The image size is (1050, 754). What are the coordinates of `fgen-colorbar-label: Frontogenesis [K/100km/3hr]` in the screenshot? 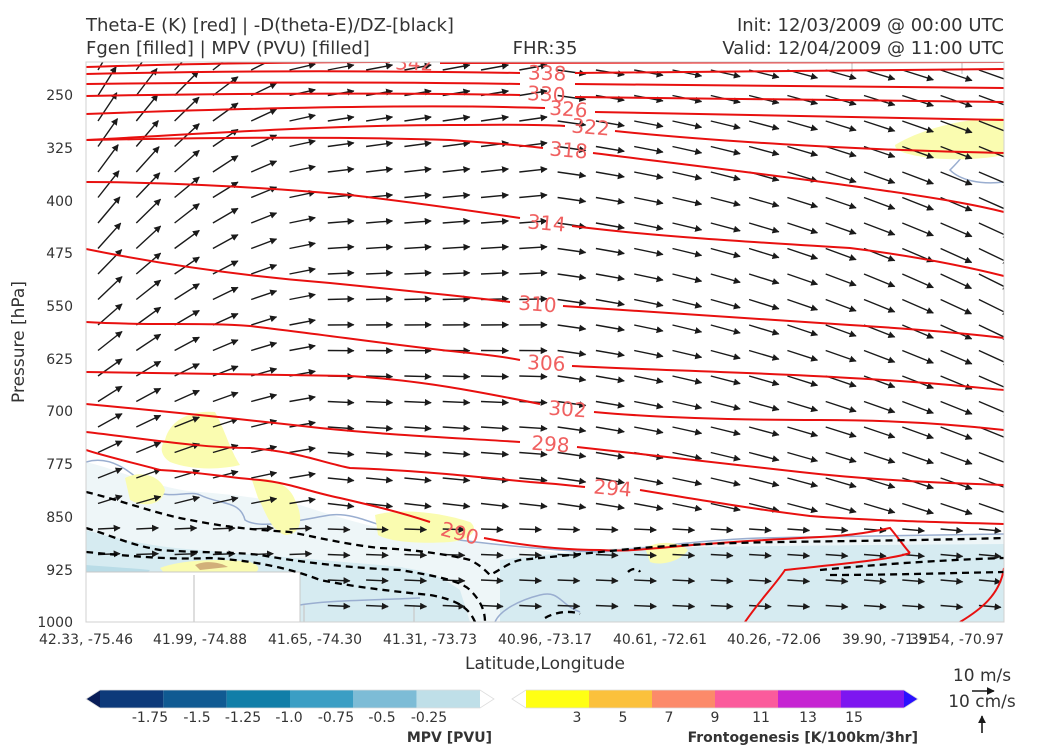 It's located at (803, 738).